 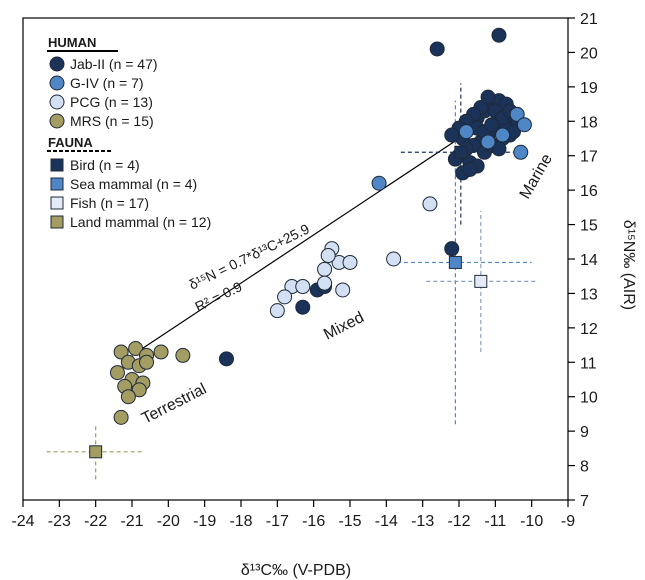 I want to click on bird-marker, so click(x=461, y=152).